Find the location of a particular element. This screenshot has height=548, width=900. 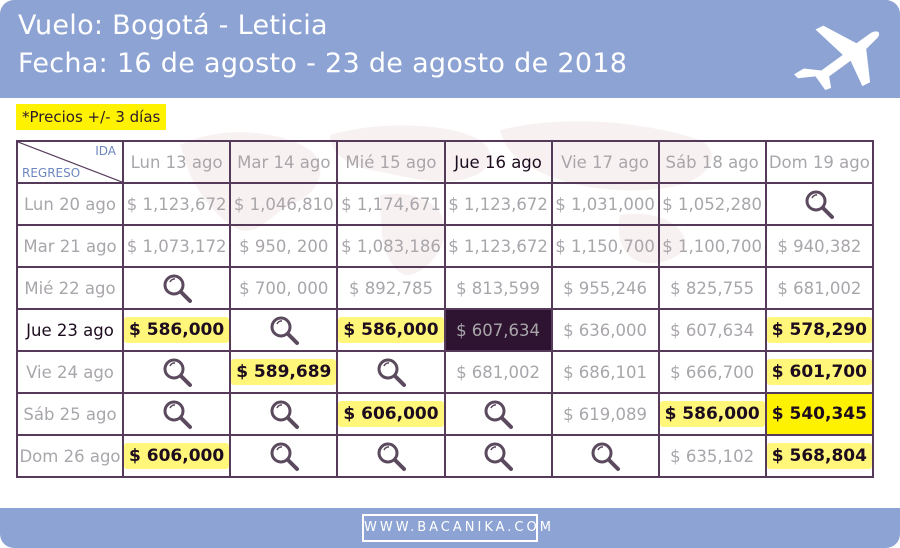

price-cell: $ 1,073,172 is located at coordinates (176, 246).